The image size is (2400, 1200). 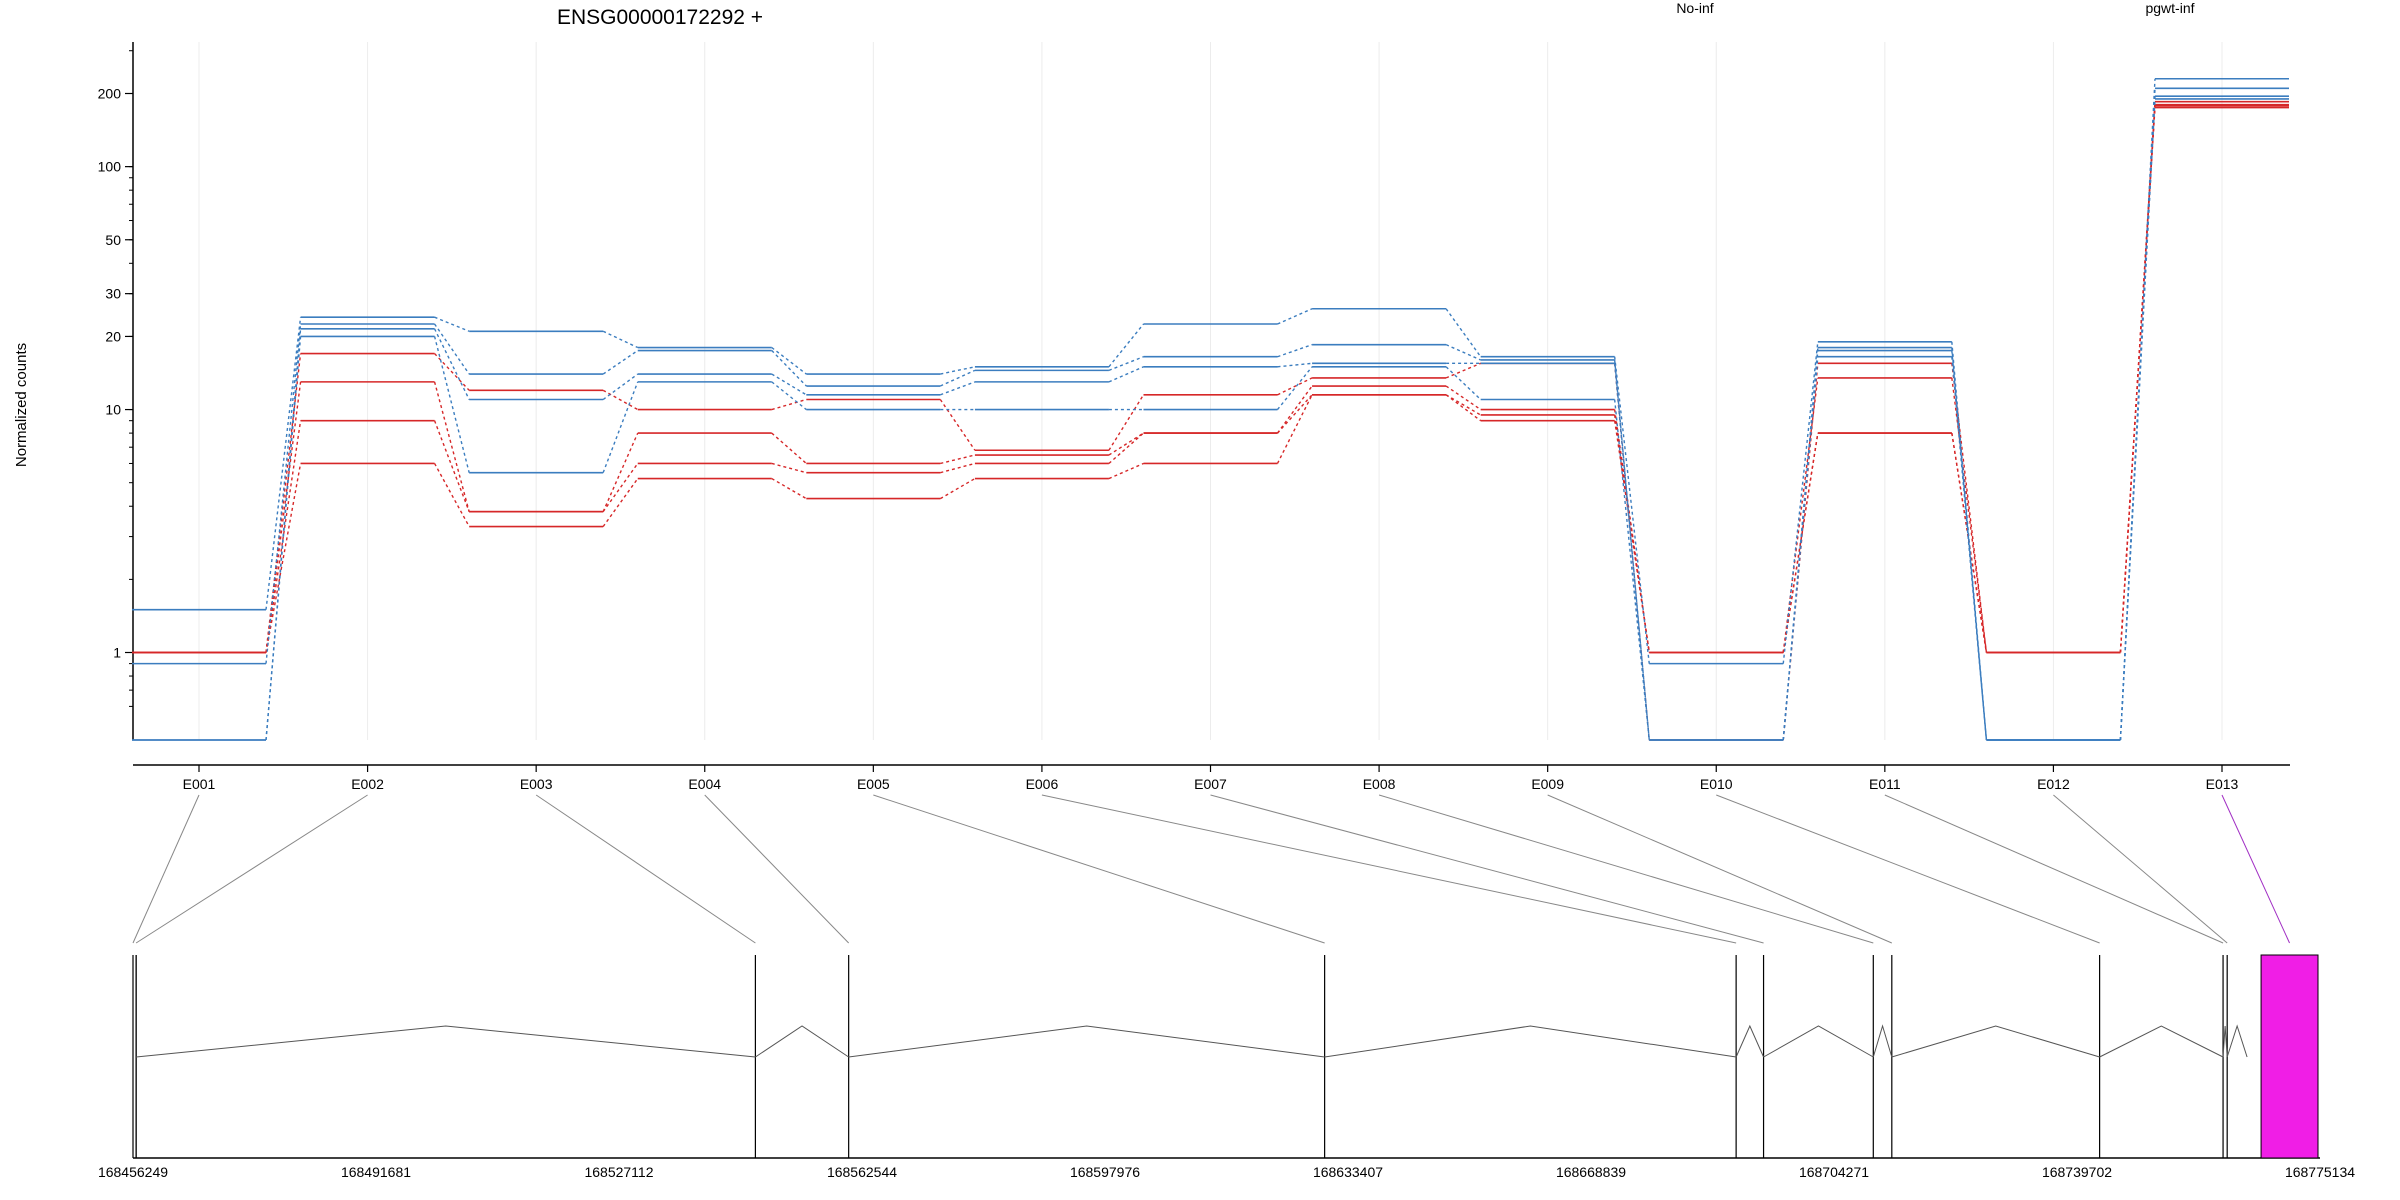 What do you see at coordinates (1042, 784) in the screenshot?
I see `x-tick-label: E006` at bounding box center [1042, 784].